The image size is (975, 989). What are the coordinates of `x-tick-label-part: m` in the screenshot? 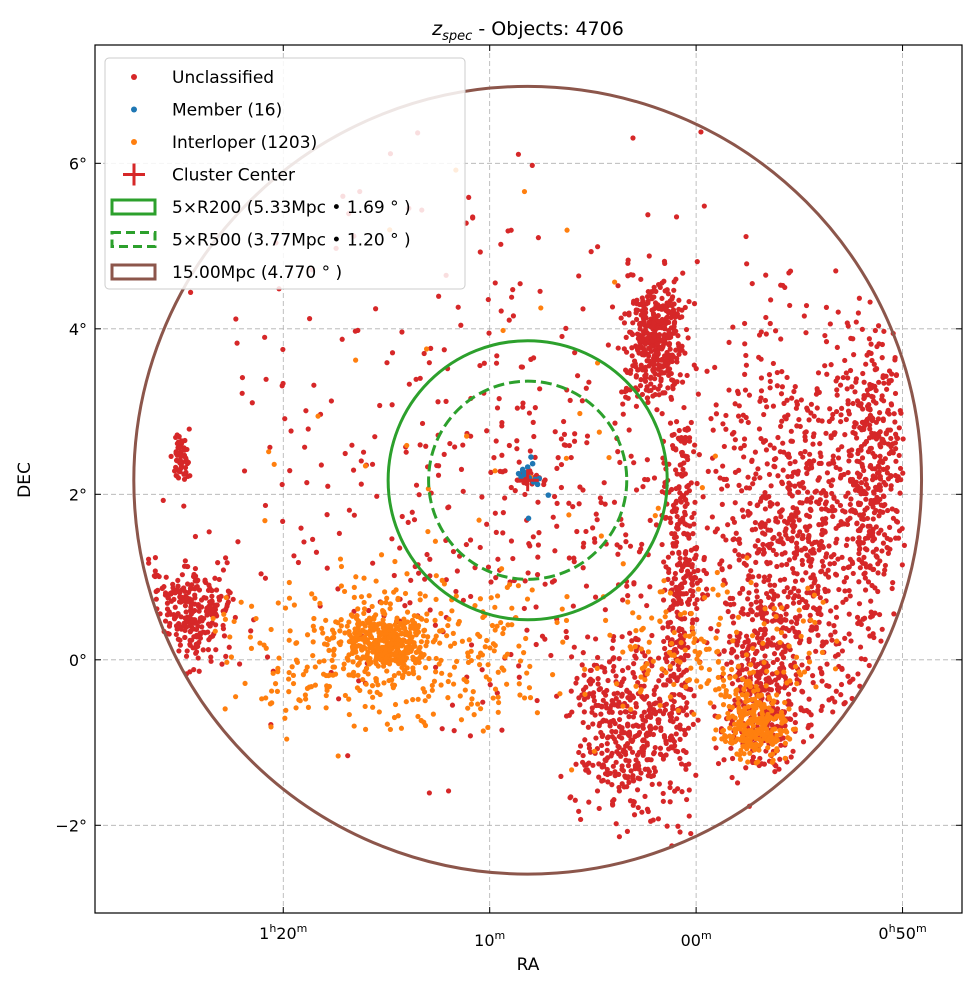 It's located at (706, 935).